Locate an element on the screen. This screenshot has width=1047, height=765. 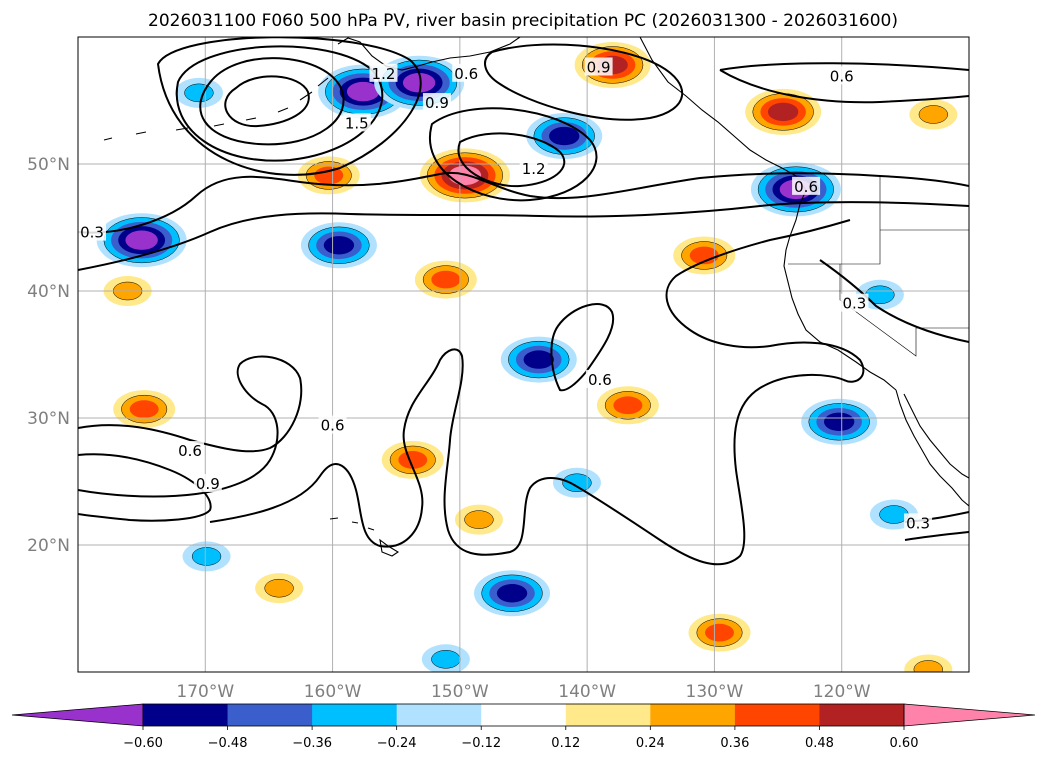
lon-tick-label: 150°W is located at coordinates (460, 692).